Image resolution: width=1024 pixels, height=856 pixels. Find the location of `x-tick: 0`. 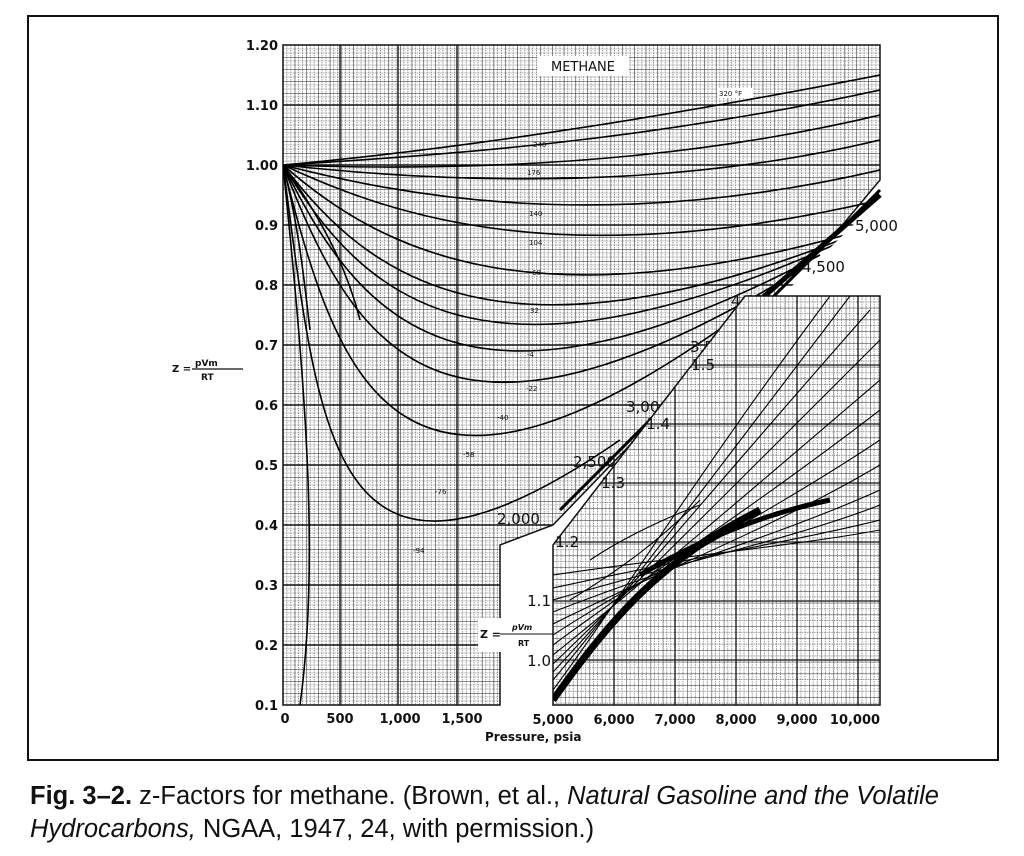

x-tick: 0 is located at coordinates (284, 719).